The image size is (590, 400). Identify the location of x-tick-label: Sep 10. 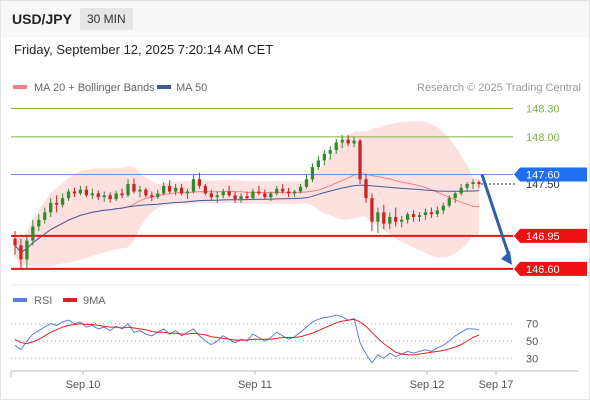
(83, 385).